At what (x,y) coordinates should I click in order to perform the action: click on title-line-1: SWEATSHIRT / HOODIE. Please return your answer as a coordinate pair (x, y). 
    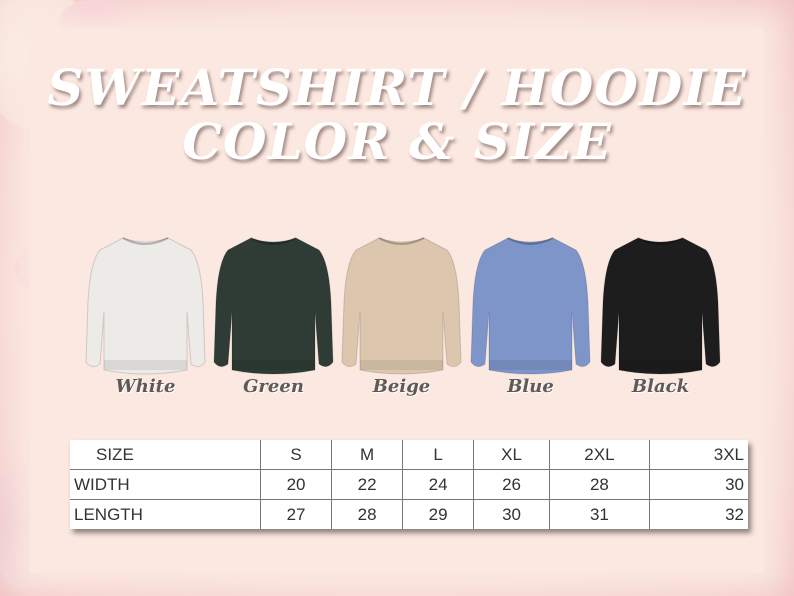
    Looking at the image, I should click on (397, 87).